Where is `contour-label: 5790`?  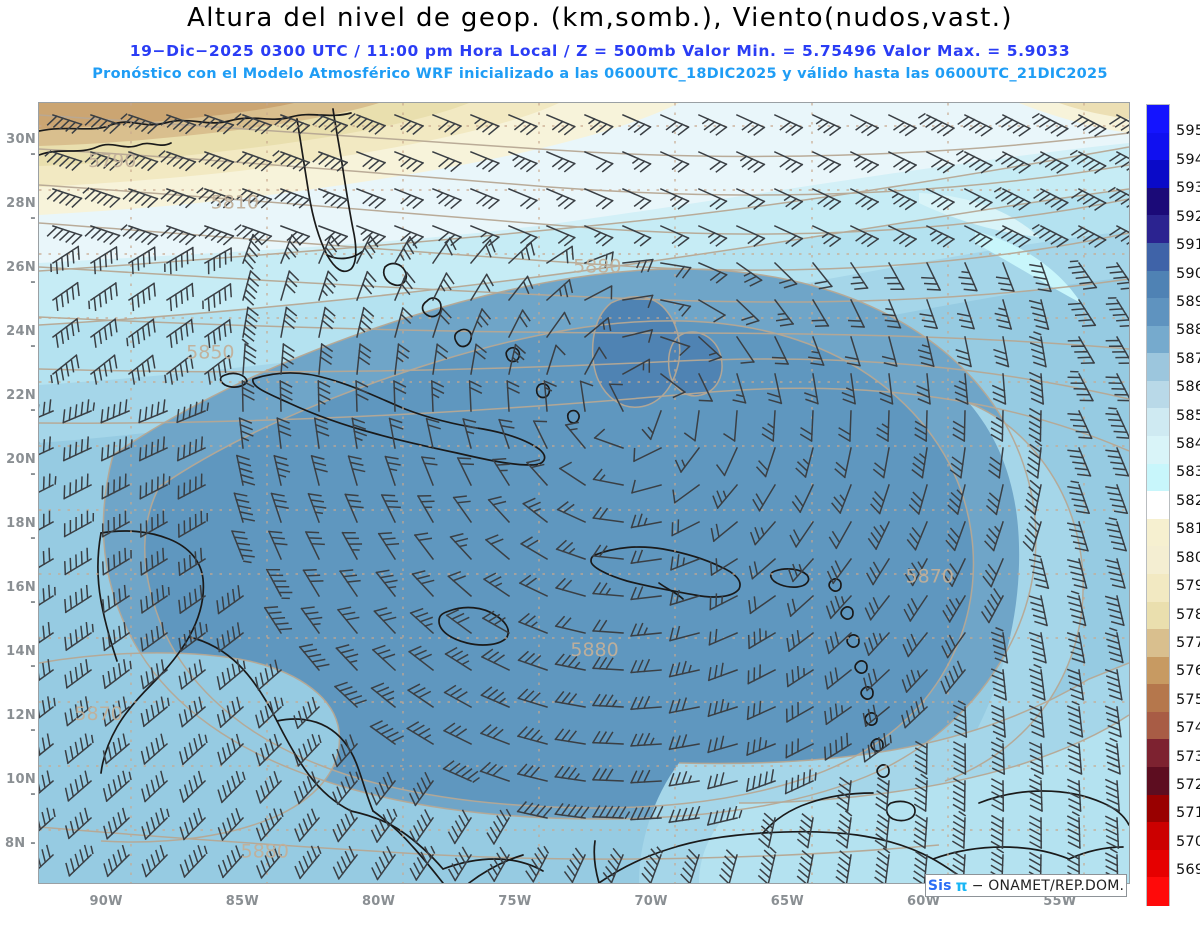
contour-label: 5790 is located at coordinates (112, 161).